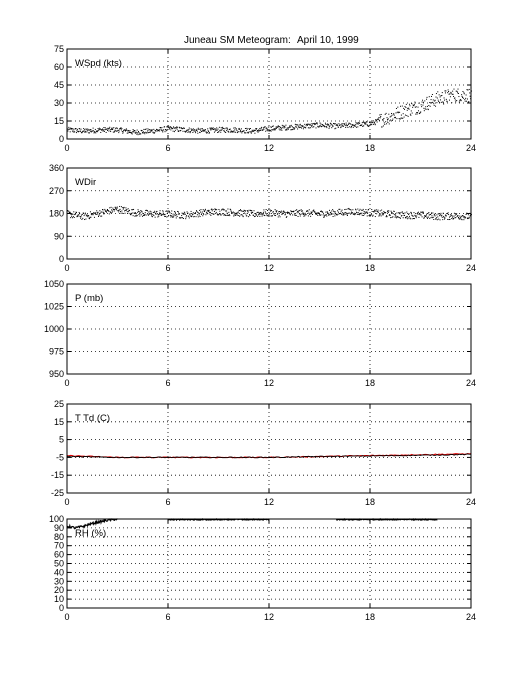 This screenshot has width=520, height=683. Describe the element at coordinates (59, 599) in the screenshot. I see `rh-ytick-label: 10` at that location.